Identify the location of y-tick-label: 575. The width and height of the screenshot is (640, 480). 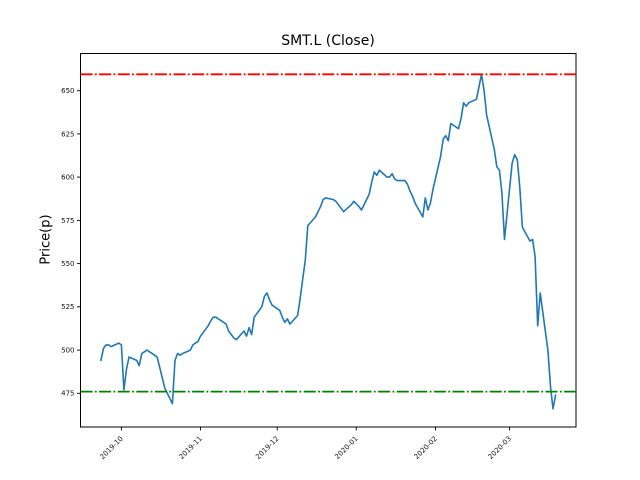
(67, 221).